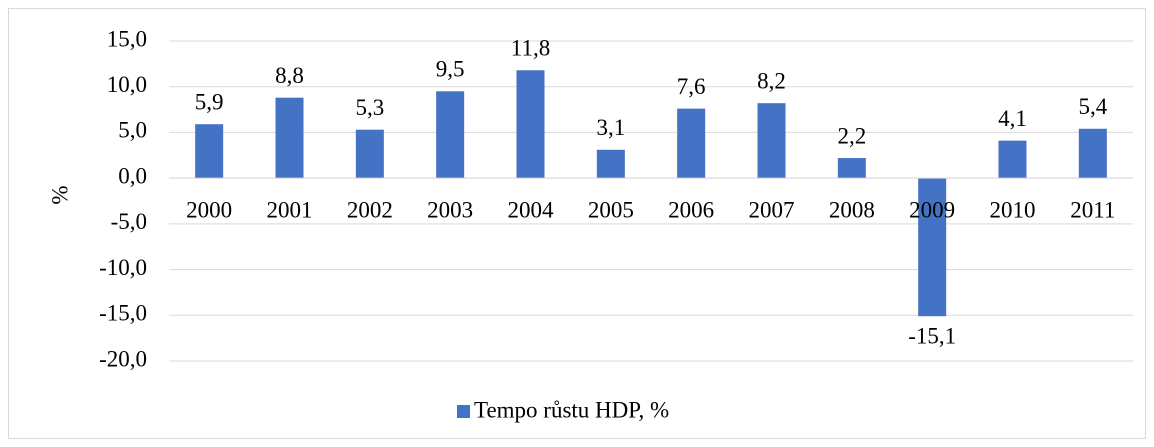 This screenshot has height=447, width=1154. What do you see at coordinates (132, 175) in the screenshot?
I see `y-tick-label: 0,0` at bounding box center [132, 175].